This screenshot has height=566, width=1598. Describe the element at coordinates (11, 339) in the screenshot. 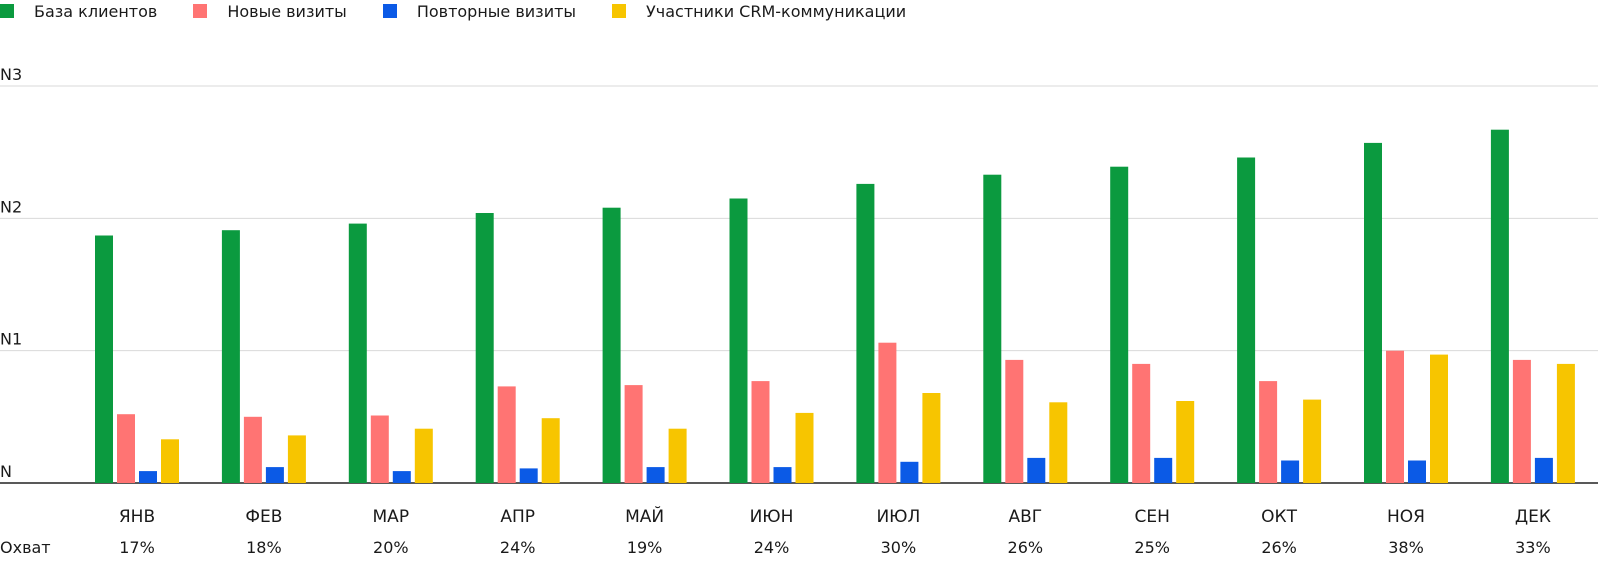

I see `y-tick-label: N1` at that location.